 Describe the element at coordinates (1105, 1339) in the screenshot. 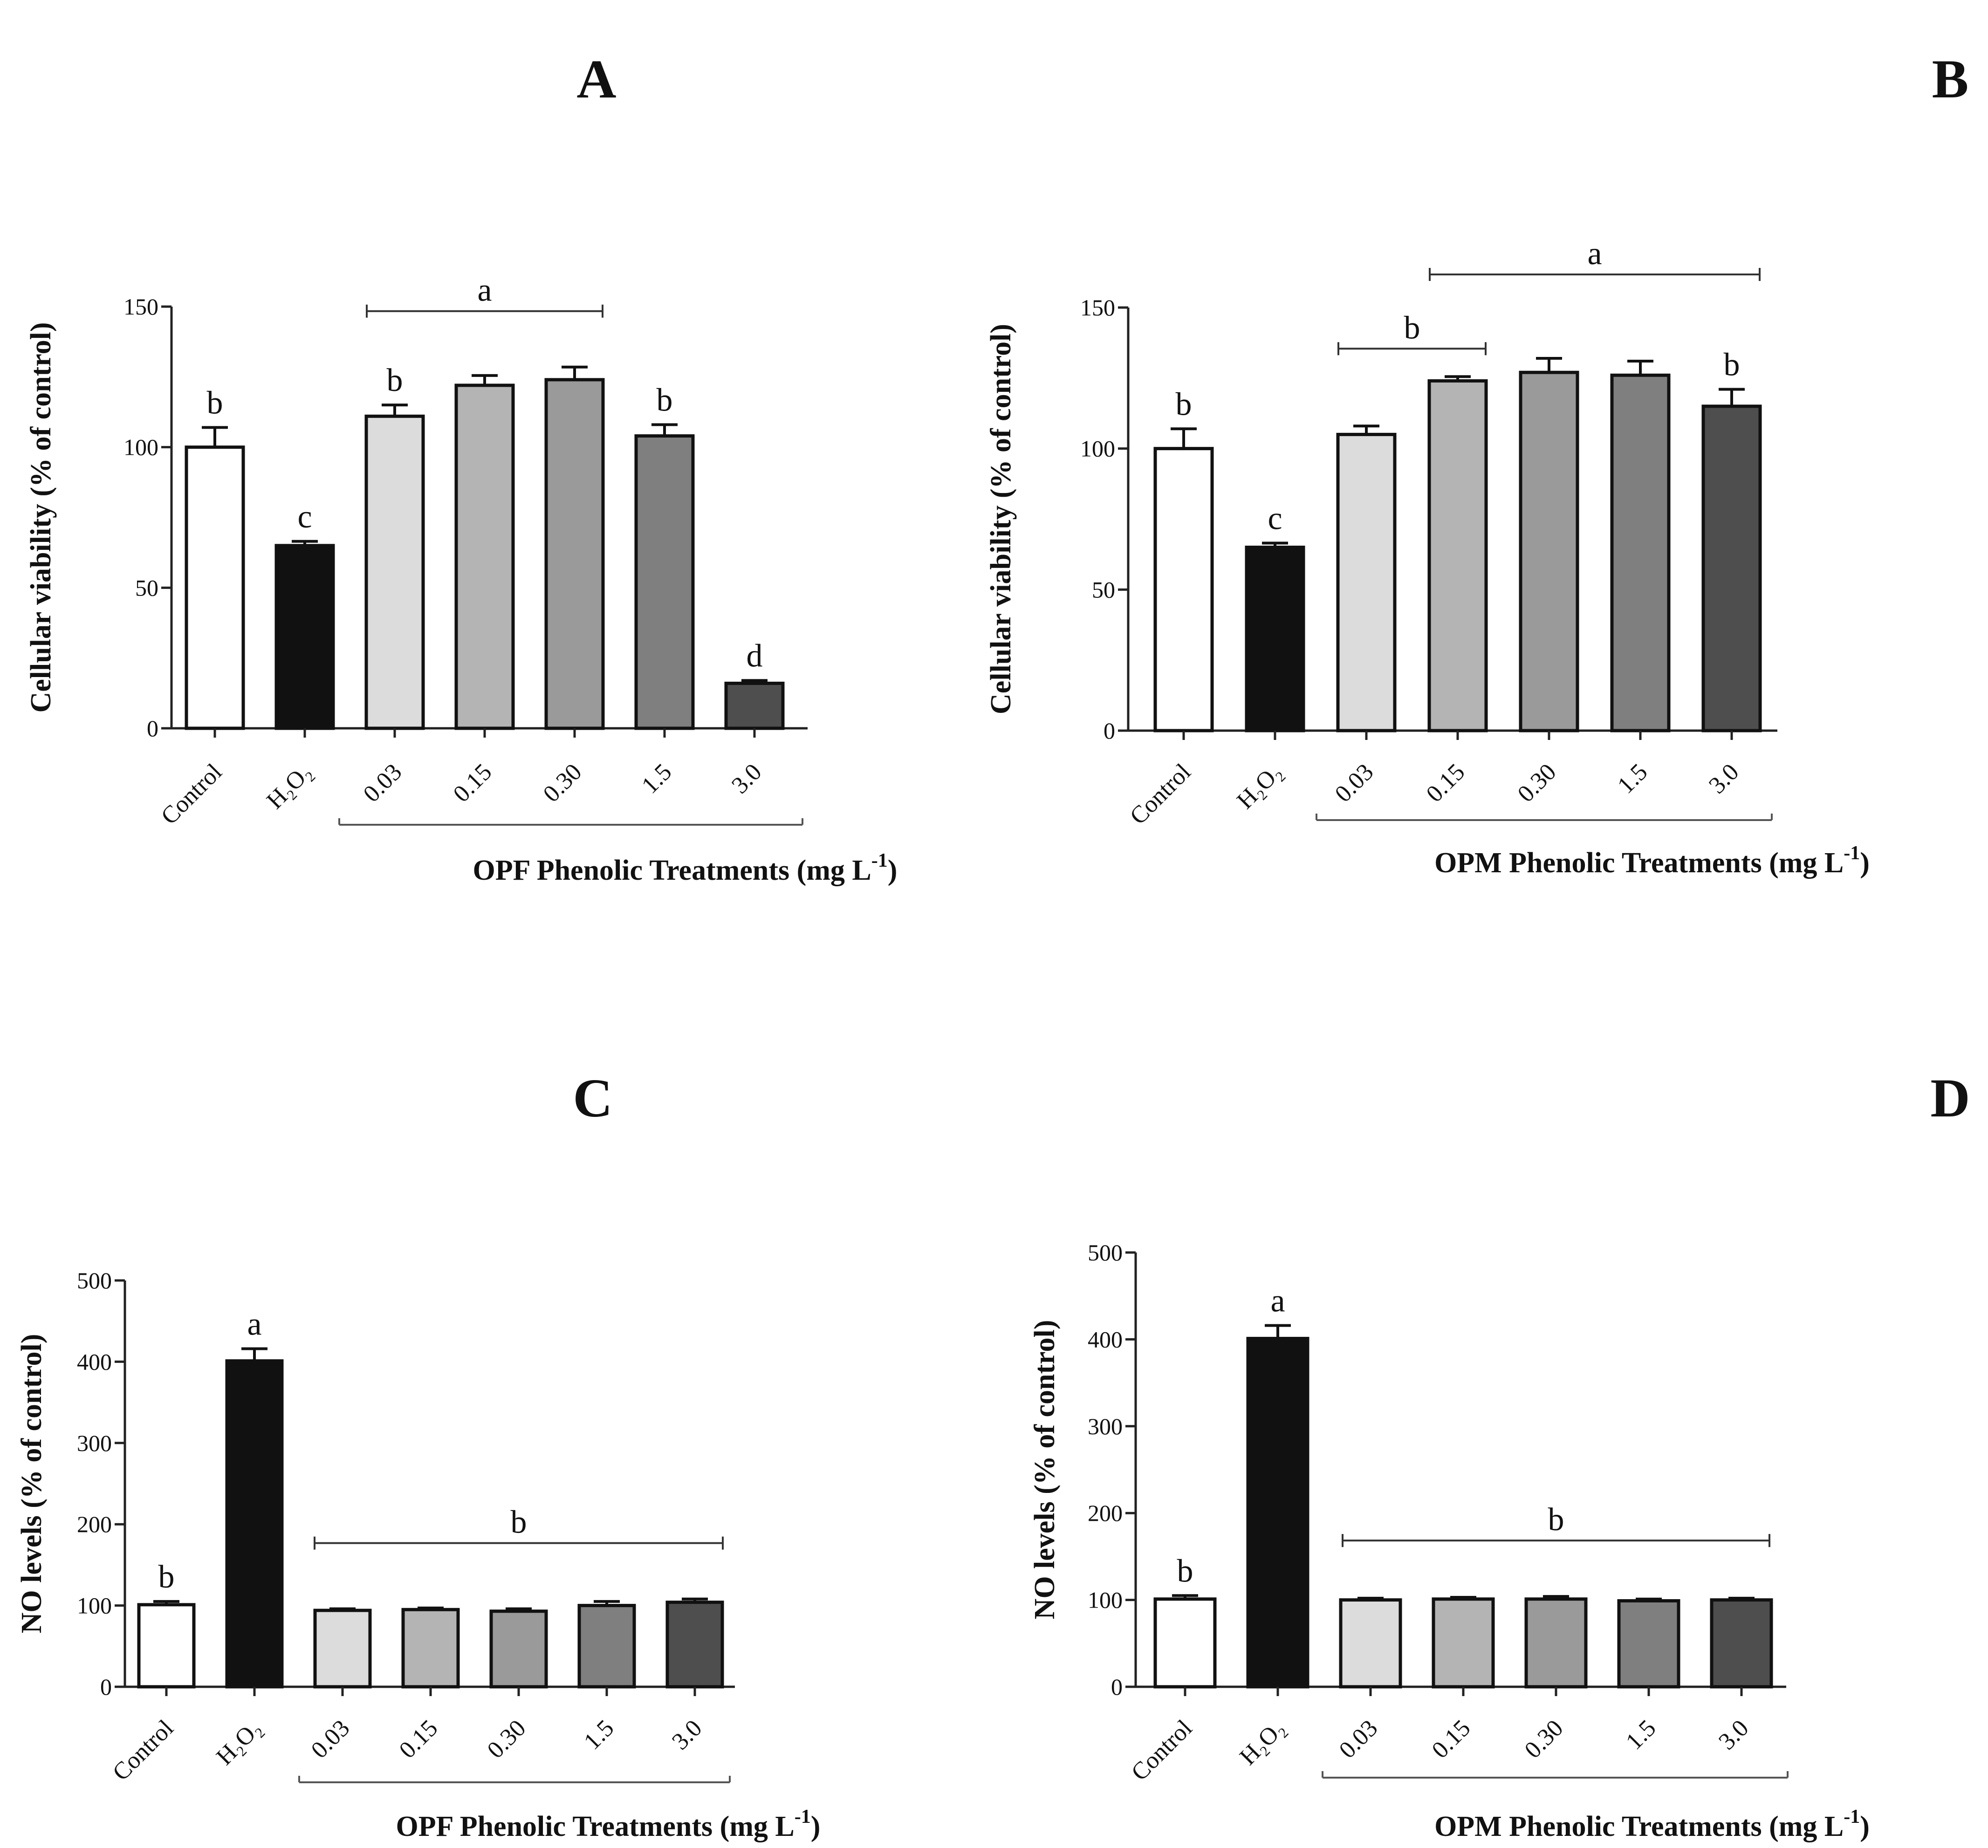

I see `y-tick-label: 400` at that location.